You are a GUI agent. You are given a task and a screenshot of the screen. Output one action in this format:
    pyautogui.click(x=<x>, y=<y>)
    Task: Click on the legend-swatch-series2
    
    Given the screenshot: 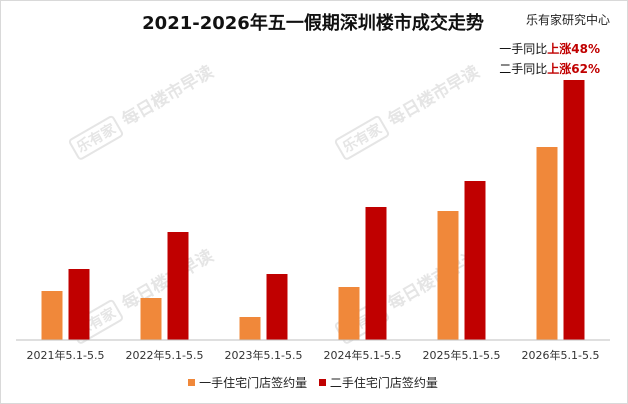 What is the action you would take?
    pyautogui.click(x=322, y=382)
    